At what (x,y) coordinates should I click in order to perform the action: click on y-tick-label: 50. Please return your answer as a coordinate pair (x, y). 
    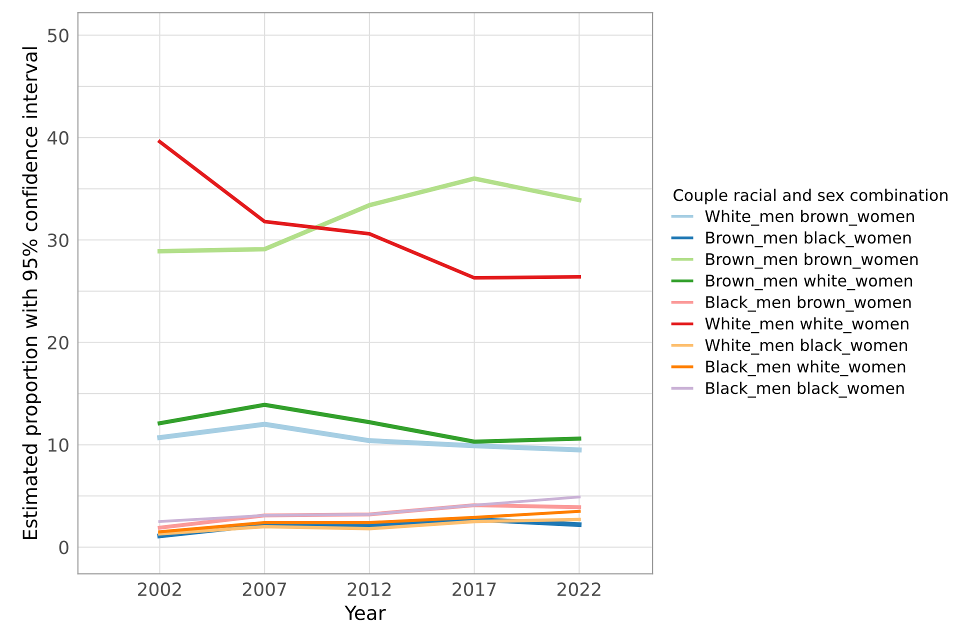
    Looking at the image, I should click on (58, 35).